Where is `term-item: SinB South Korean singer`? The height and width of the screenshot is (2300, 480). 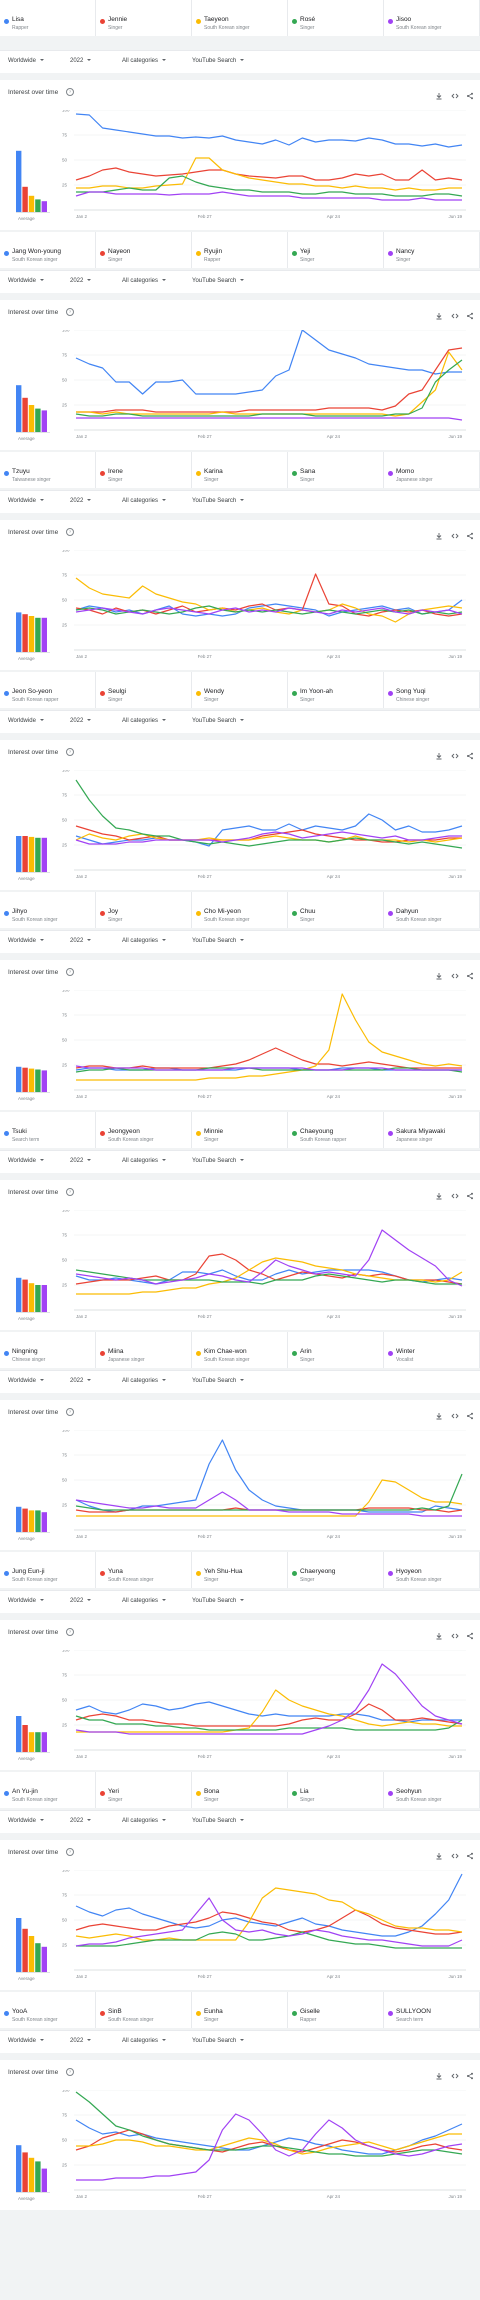 term-item: SinB South Korean singer is located at coordinates (144, 2010).